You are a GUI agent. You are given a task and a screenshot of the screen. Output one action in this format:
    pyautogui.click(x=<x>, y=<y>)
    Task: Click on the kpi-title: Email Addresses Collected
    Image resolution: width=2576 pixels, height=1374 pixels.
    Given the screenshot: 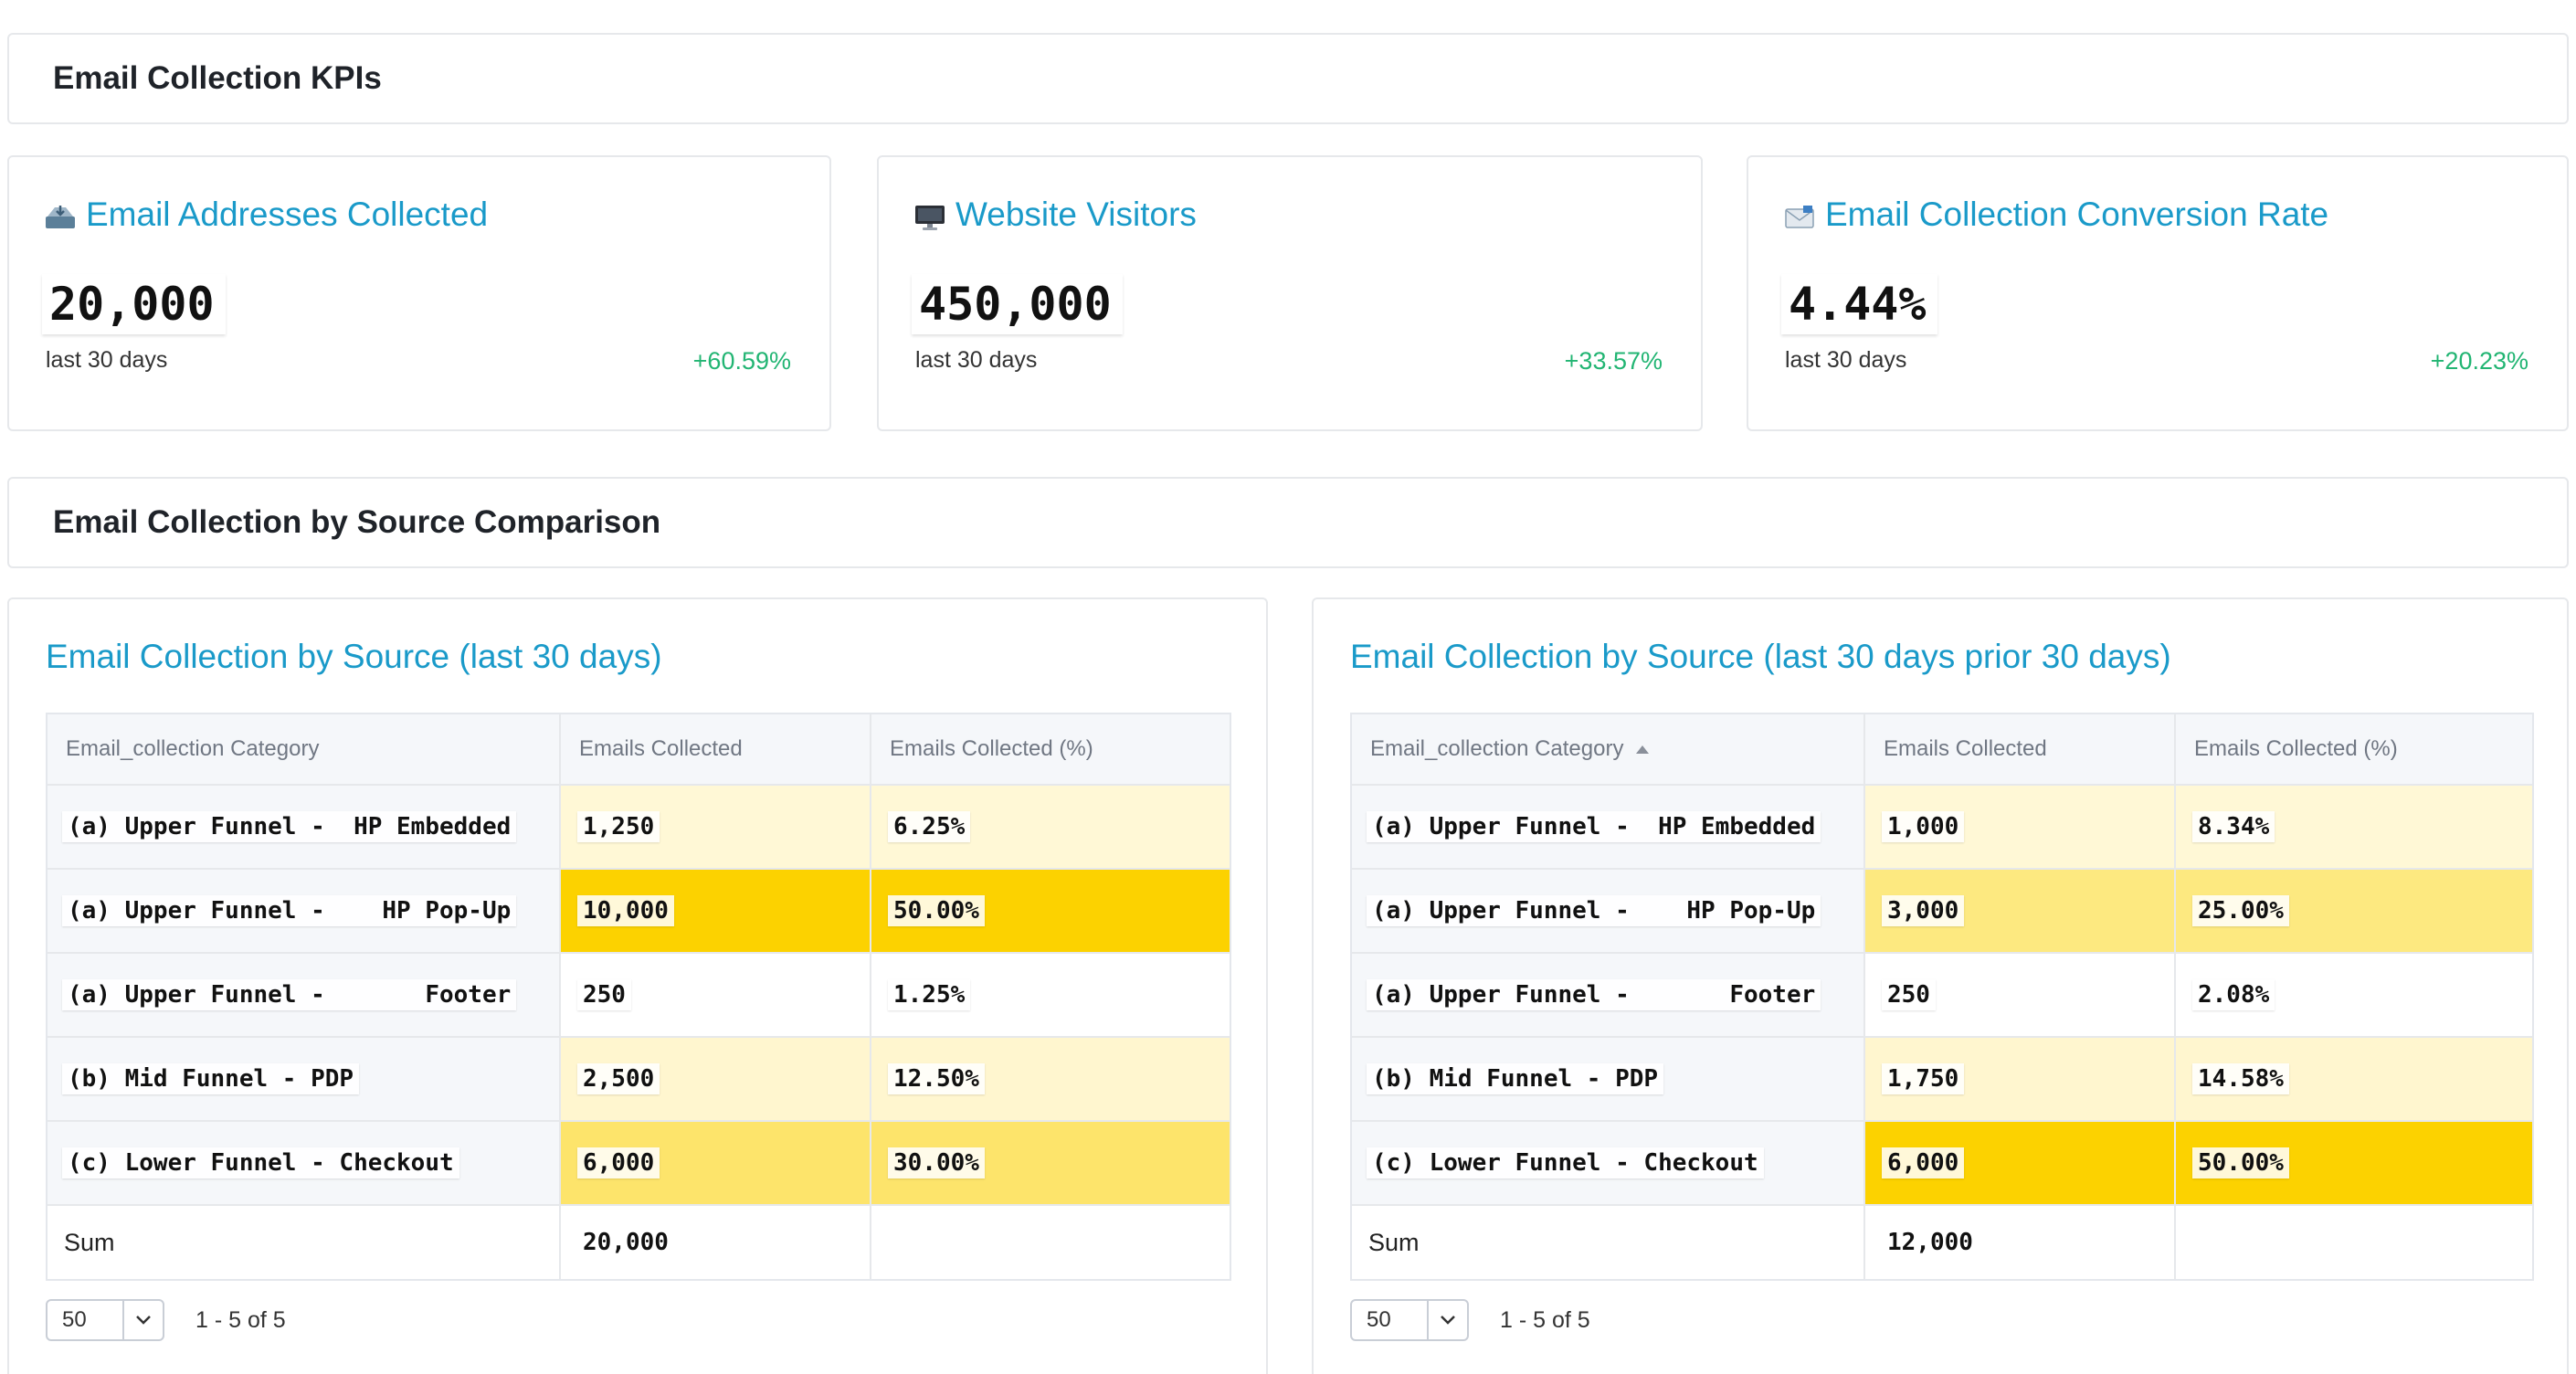 What is the action you would take?
    pyautogui.click(x=266, y=215)
    